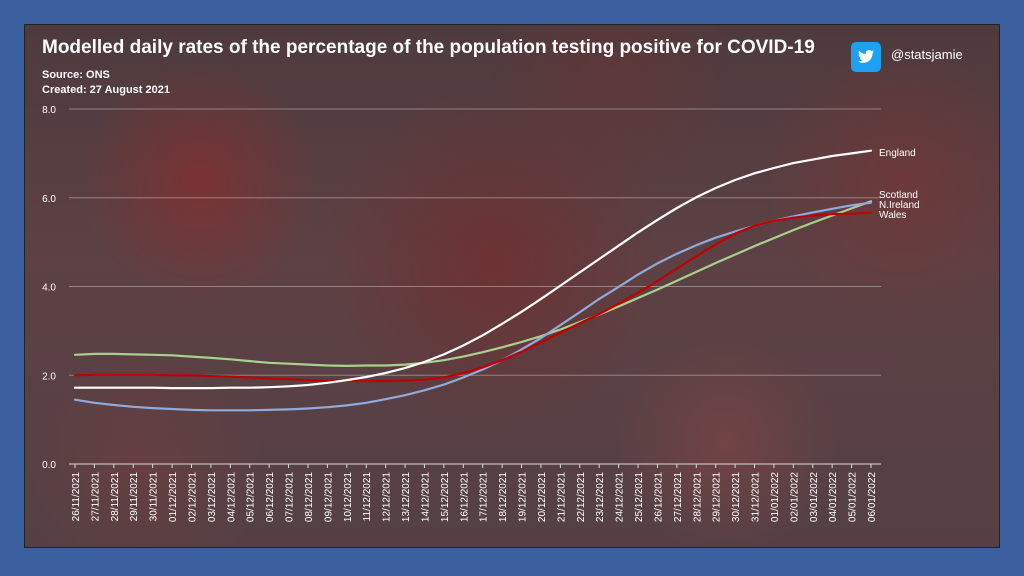 Image resolution: width=1024 pixels, height=576 pixels. Describe the element at coordinates (328, 497) in the screenshot. I see `x-tick-label: 09/12/2021` at that location.